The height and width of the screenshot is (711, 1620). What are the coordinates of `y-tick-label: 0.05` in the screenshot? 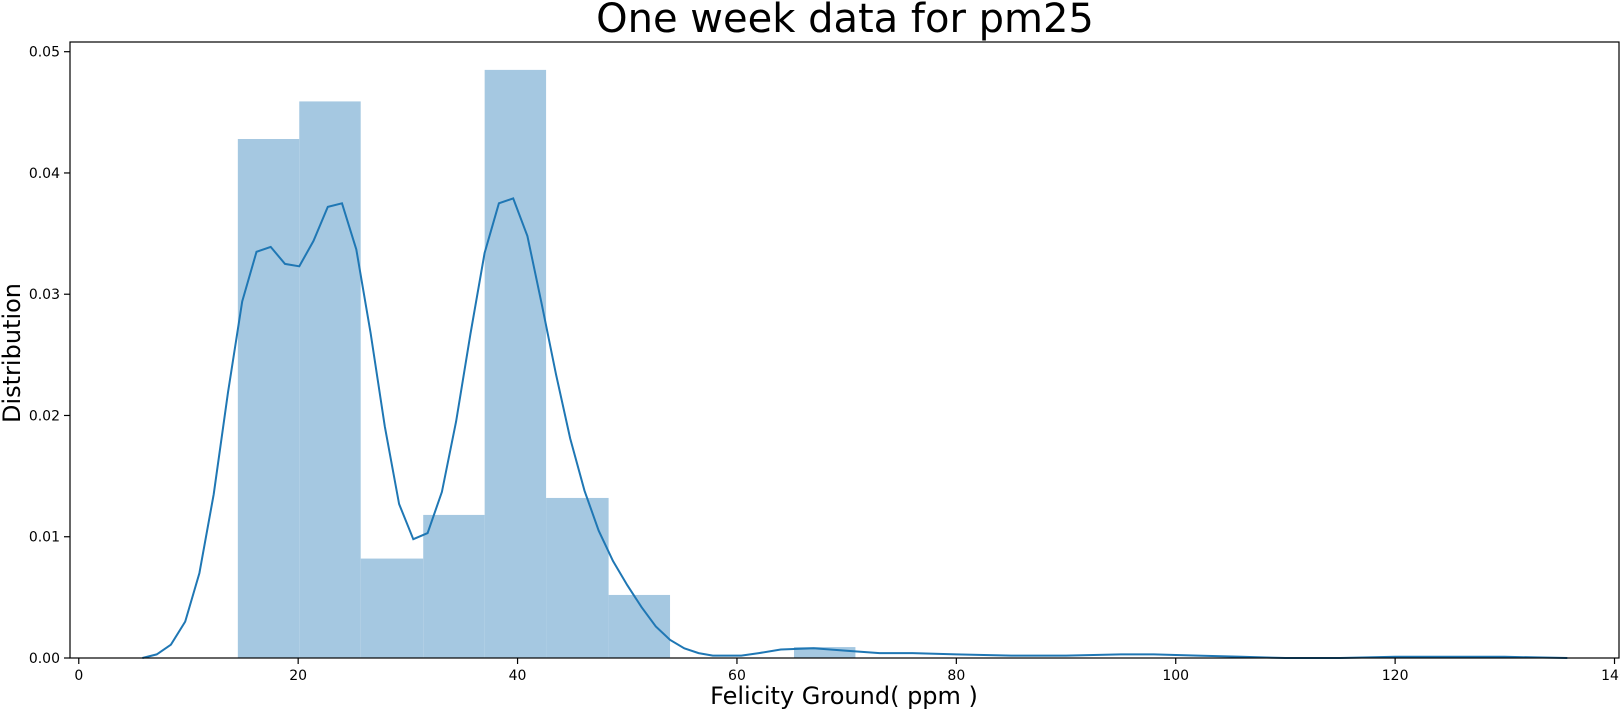 It's located at (44, 53).